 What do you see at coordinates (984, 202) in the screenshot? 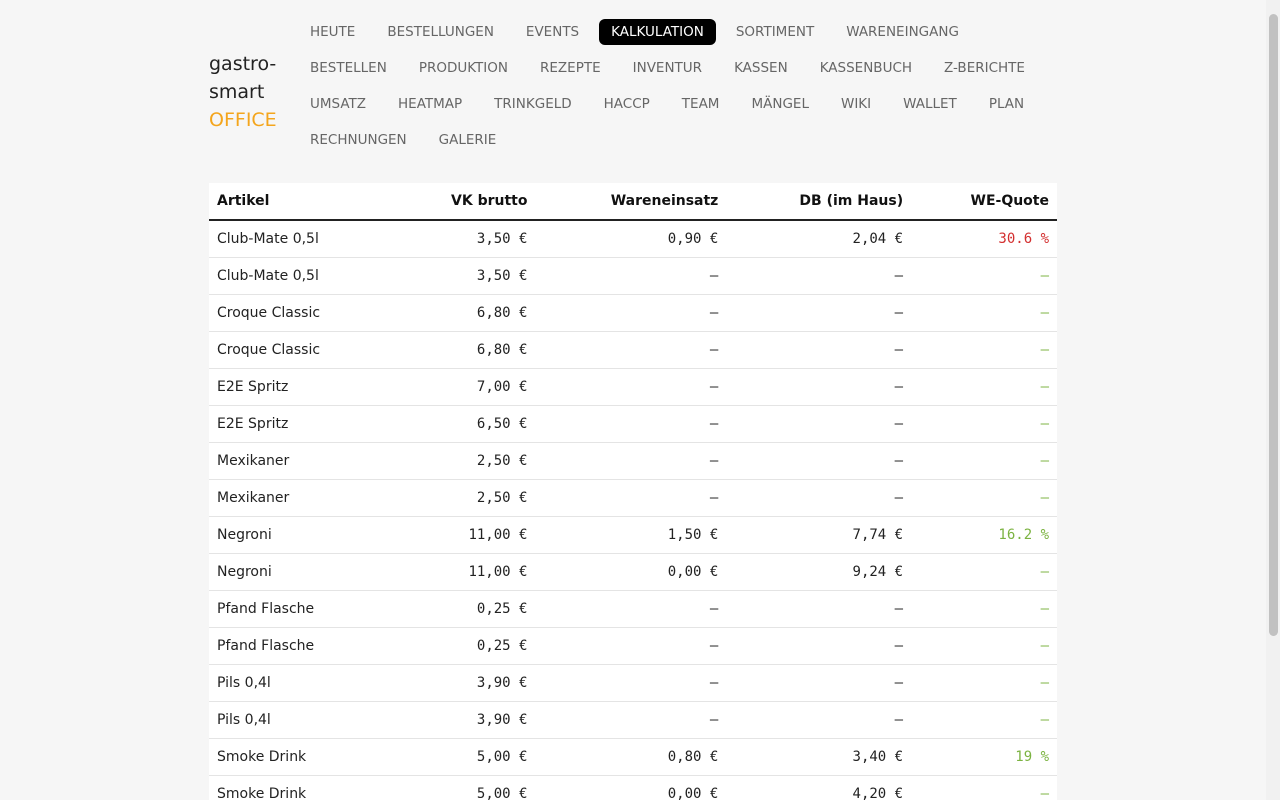
I see `column-header: WE-Quote` at bounding box center [984, 202].